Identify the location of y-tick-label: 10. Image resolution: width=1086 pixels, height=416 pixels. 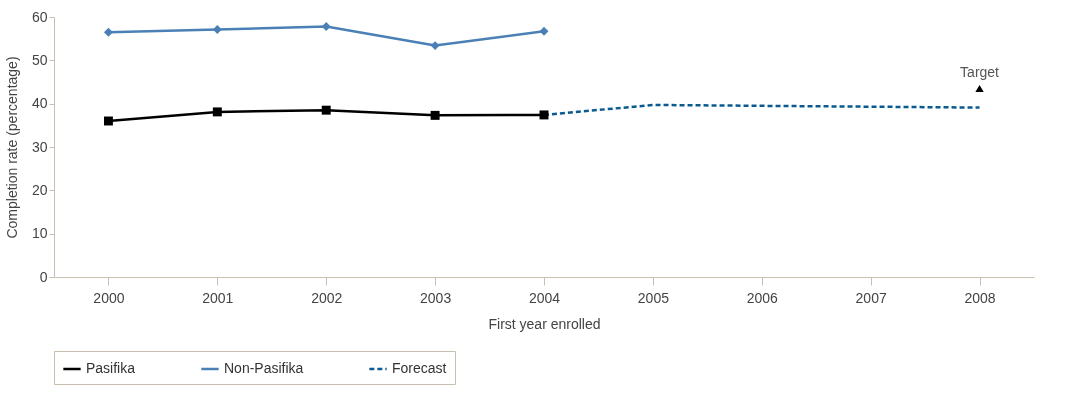
(39, 233).